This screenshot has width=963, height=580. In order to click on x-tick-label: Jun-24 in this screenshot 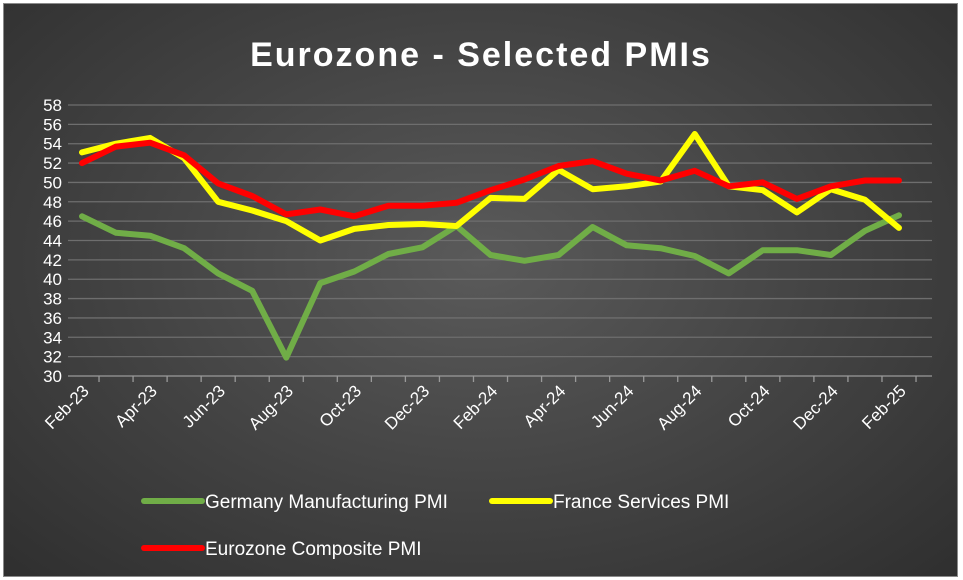, I will do `click(612, 406)`.